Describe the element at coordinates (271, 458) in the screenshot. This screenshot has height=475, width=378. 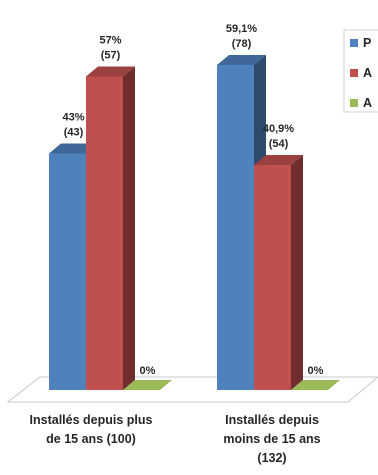
I see `category-label: (132)` at that location.